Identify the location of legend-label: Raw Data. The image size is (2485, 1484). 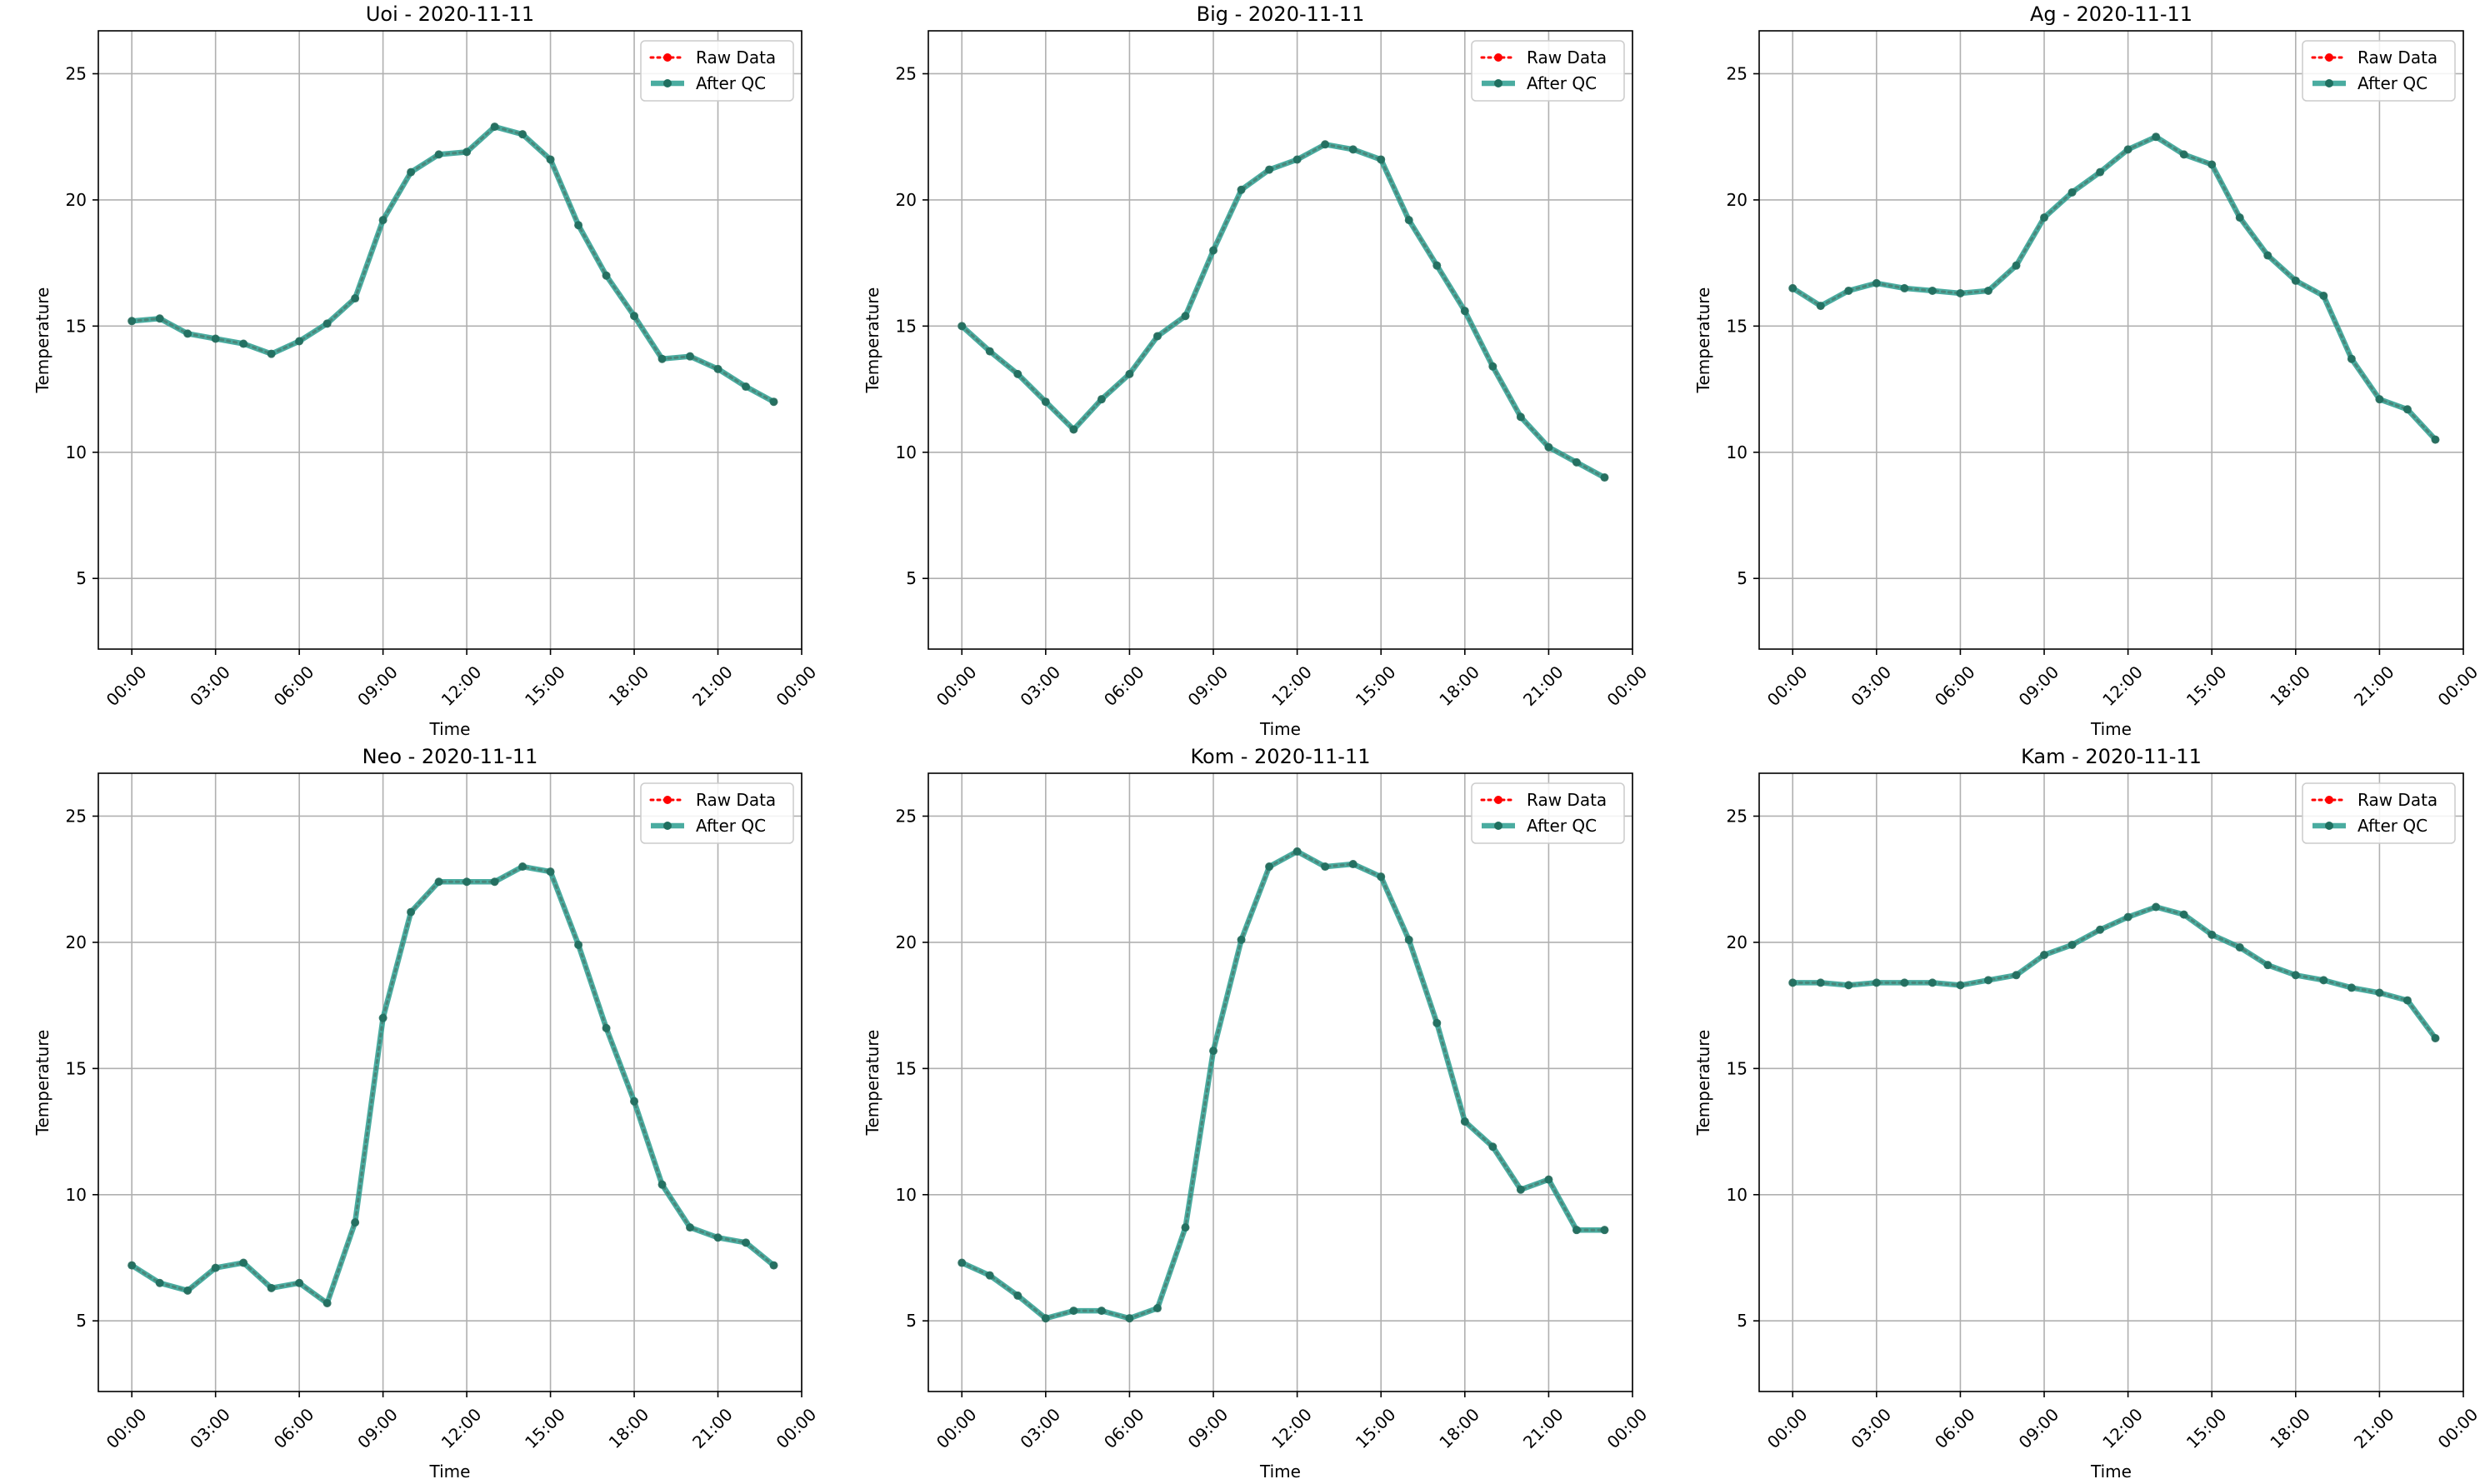
(736, 800).